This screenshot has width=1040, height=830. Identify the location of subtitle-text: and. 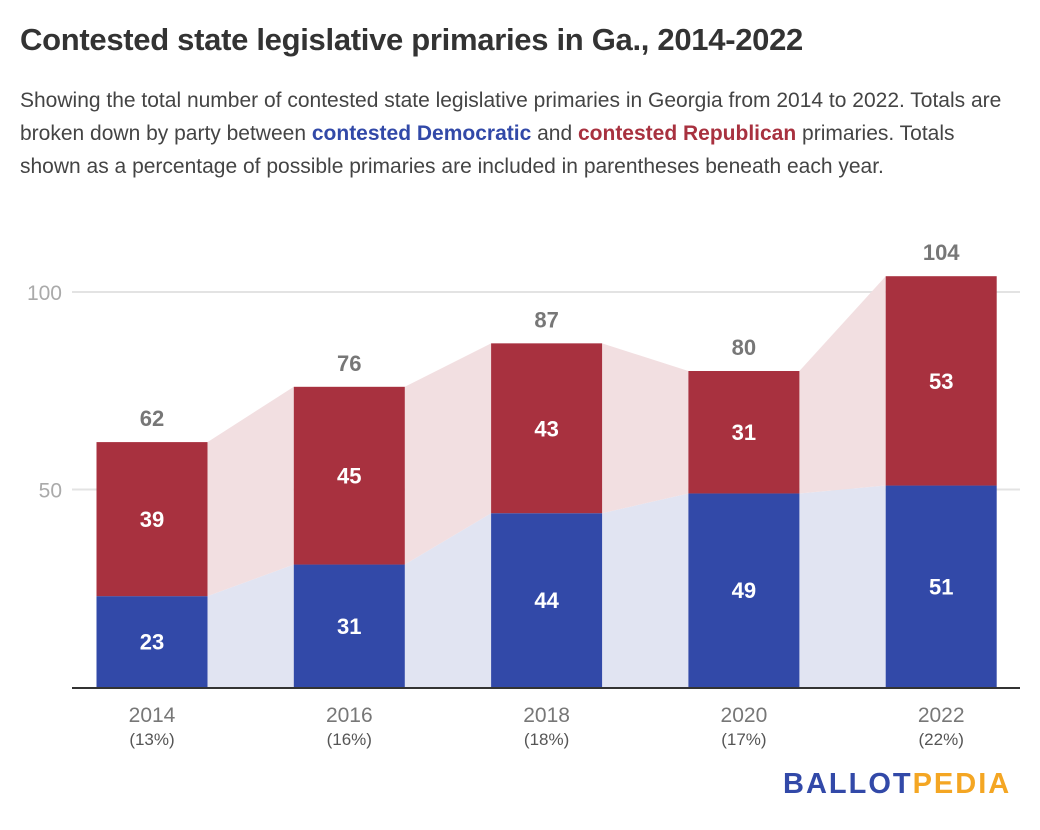
(554, 133).